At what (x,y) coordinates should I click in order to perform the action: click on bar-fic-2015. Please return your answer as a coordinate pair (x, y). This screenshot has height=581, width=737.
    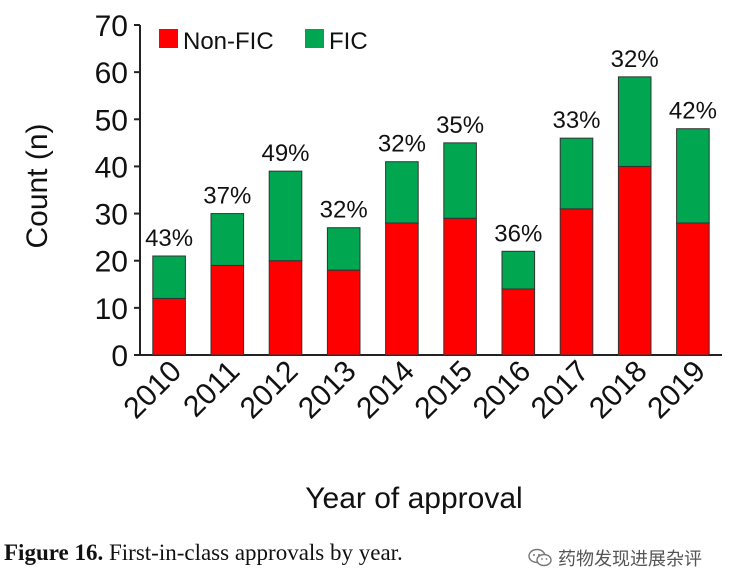
    Looking at the image, I should click on (460, 180).